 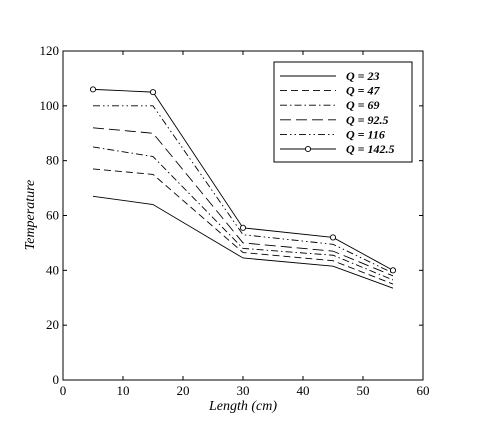 I want to click on y-tick-label: 120, so click(x=50, y=50).